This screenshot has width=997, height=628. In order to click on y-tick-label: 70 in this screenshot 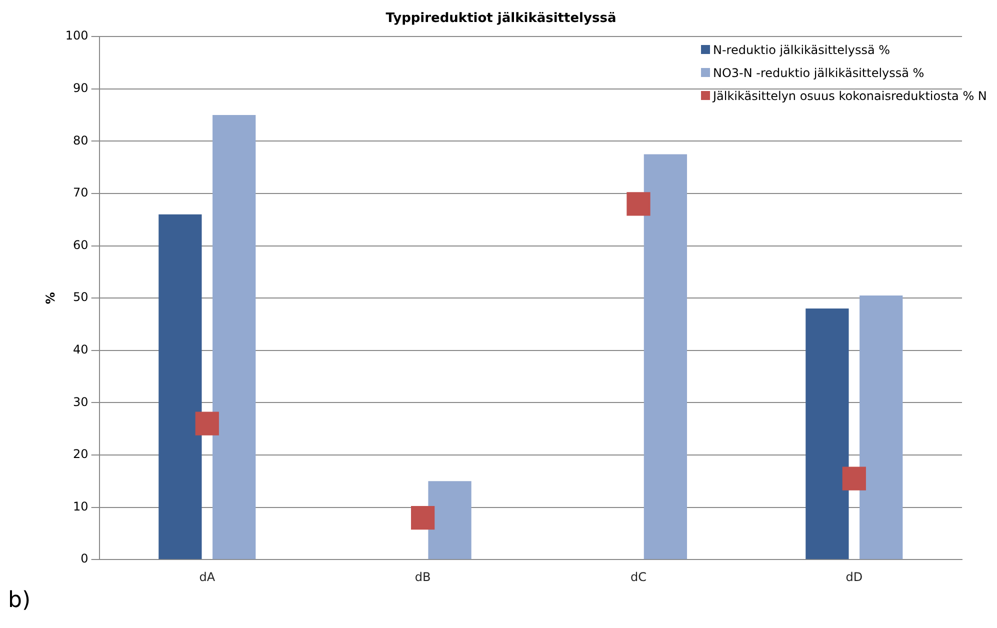, I will do `click(80, 193)`.